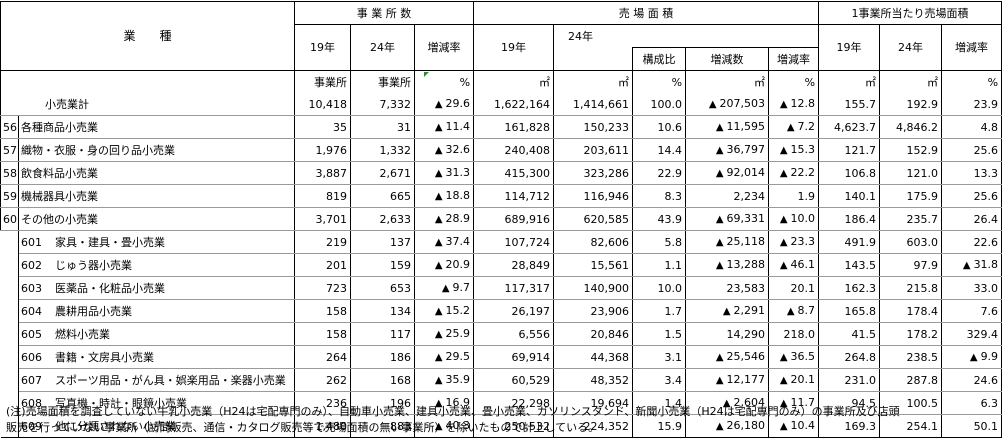 The height and width of the screenshot is (439, 1004). What do you see at coordinates (337, 380) in the screenshot?
I see `est19-cell-value: 262` at bounding box center [337, 380].